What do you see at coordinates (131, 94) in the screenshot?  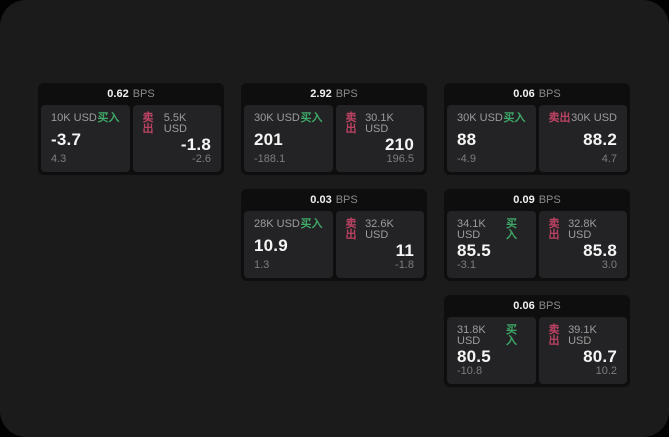 I see `card-header: 0.62 BPS` at bounding box center [131, 94].